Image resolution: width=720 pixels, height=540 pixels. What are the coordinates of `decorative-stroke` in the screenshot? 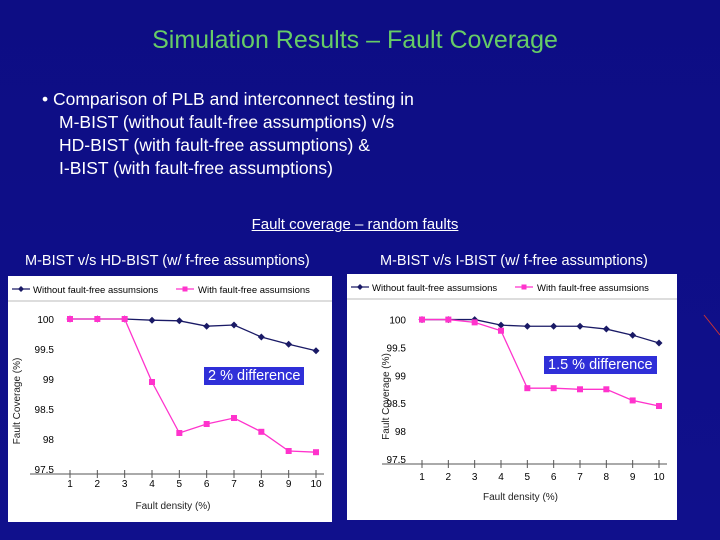 It's located at (711, 325).